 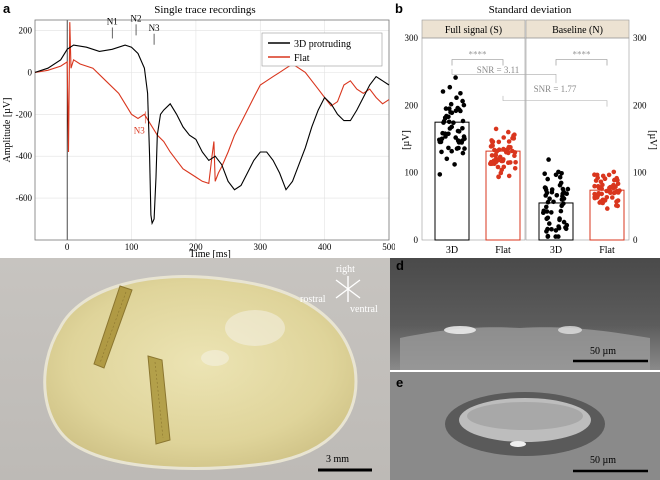 What do you see at coordinates (406, 140) in the screenshot?
I see `chart-b-ylabel-left: [µV]` at bounding box center [406, 140].